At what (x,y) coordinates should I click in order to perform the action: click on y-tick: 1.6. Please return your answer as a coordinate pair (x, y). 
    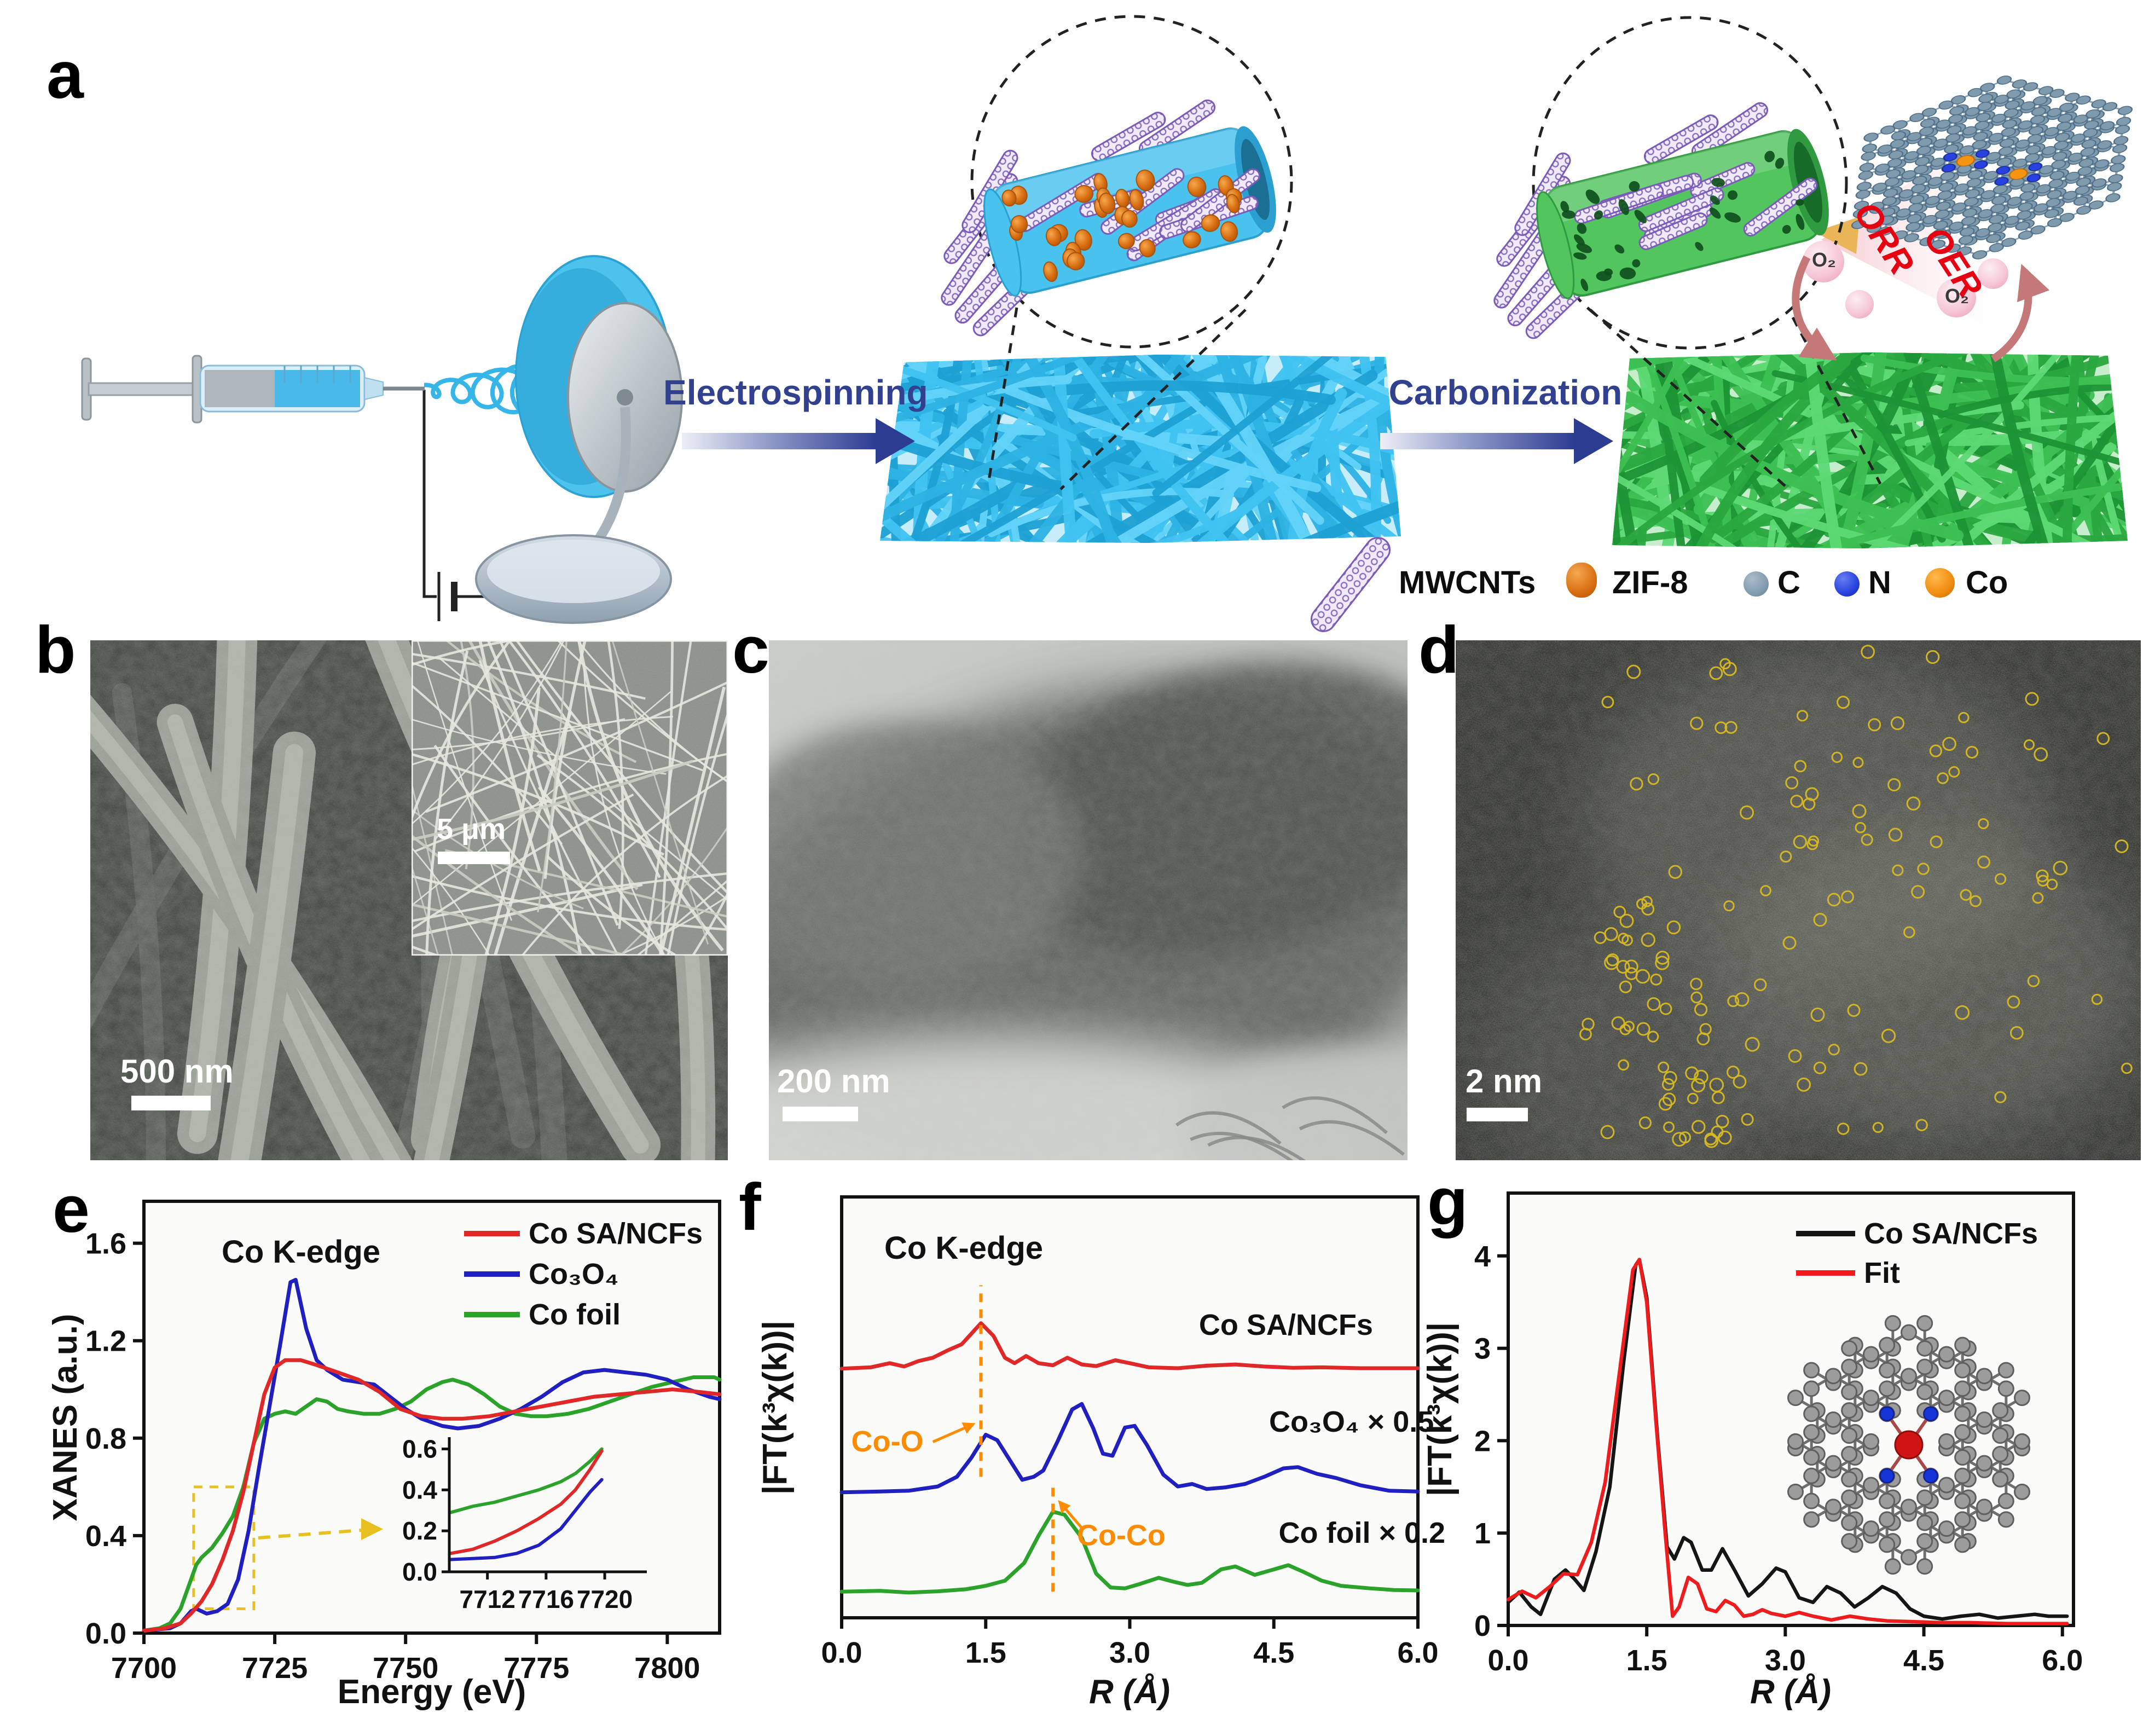
    Looking at the image, I should click on (106, 1244).